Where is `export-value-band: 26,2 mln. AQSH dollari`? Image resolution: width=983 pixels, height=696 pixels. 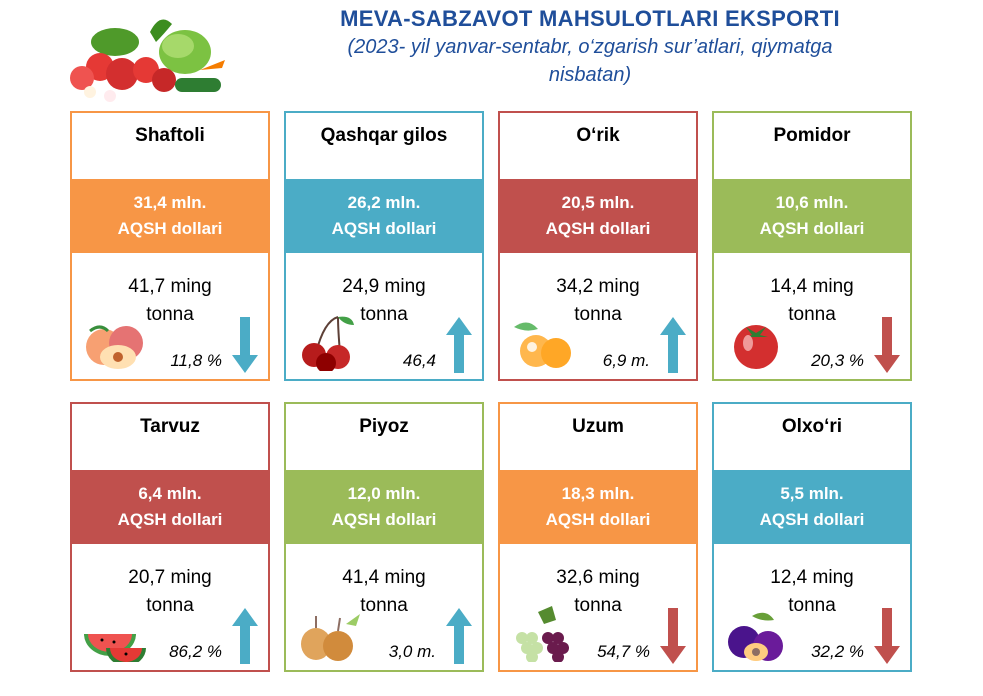
export-value-band: 26,2 mln. AQSH dollari is located at coordinates (384, 216).